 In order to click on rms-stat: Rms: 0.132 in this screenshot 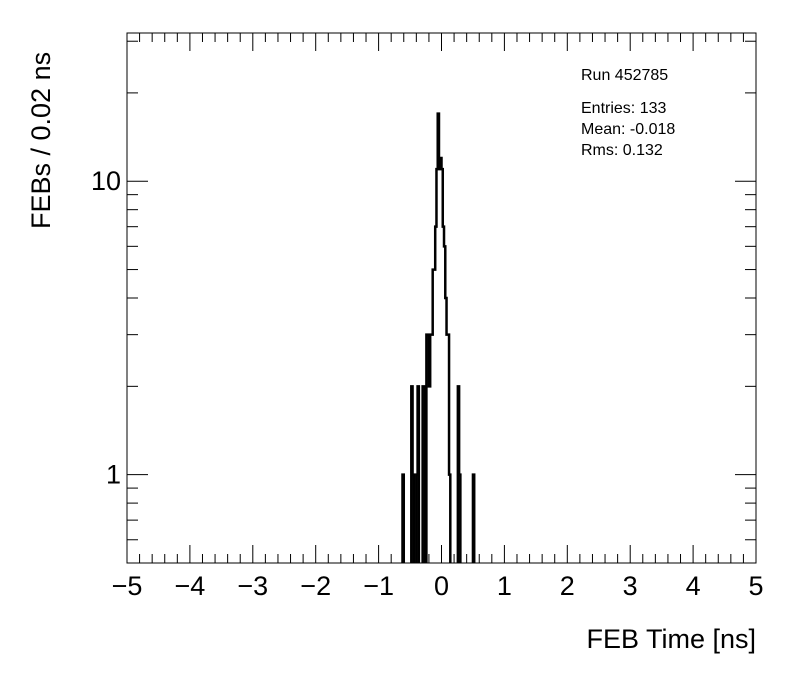, I will do `click(622, 150)`.